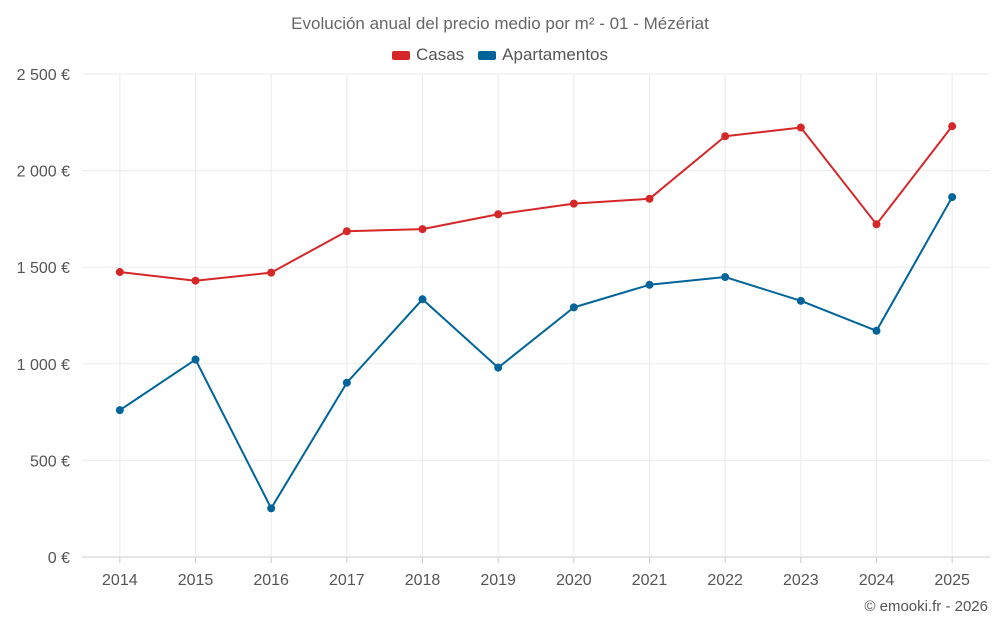 Image resolution: width=1000 pixels, height=625 pixels. What do you see at coordinates (271, 580) in the screenshot?
I see `x-tick-label: 2016` at bounding box center [271, 580].